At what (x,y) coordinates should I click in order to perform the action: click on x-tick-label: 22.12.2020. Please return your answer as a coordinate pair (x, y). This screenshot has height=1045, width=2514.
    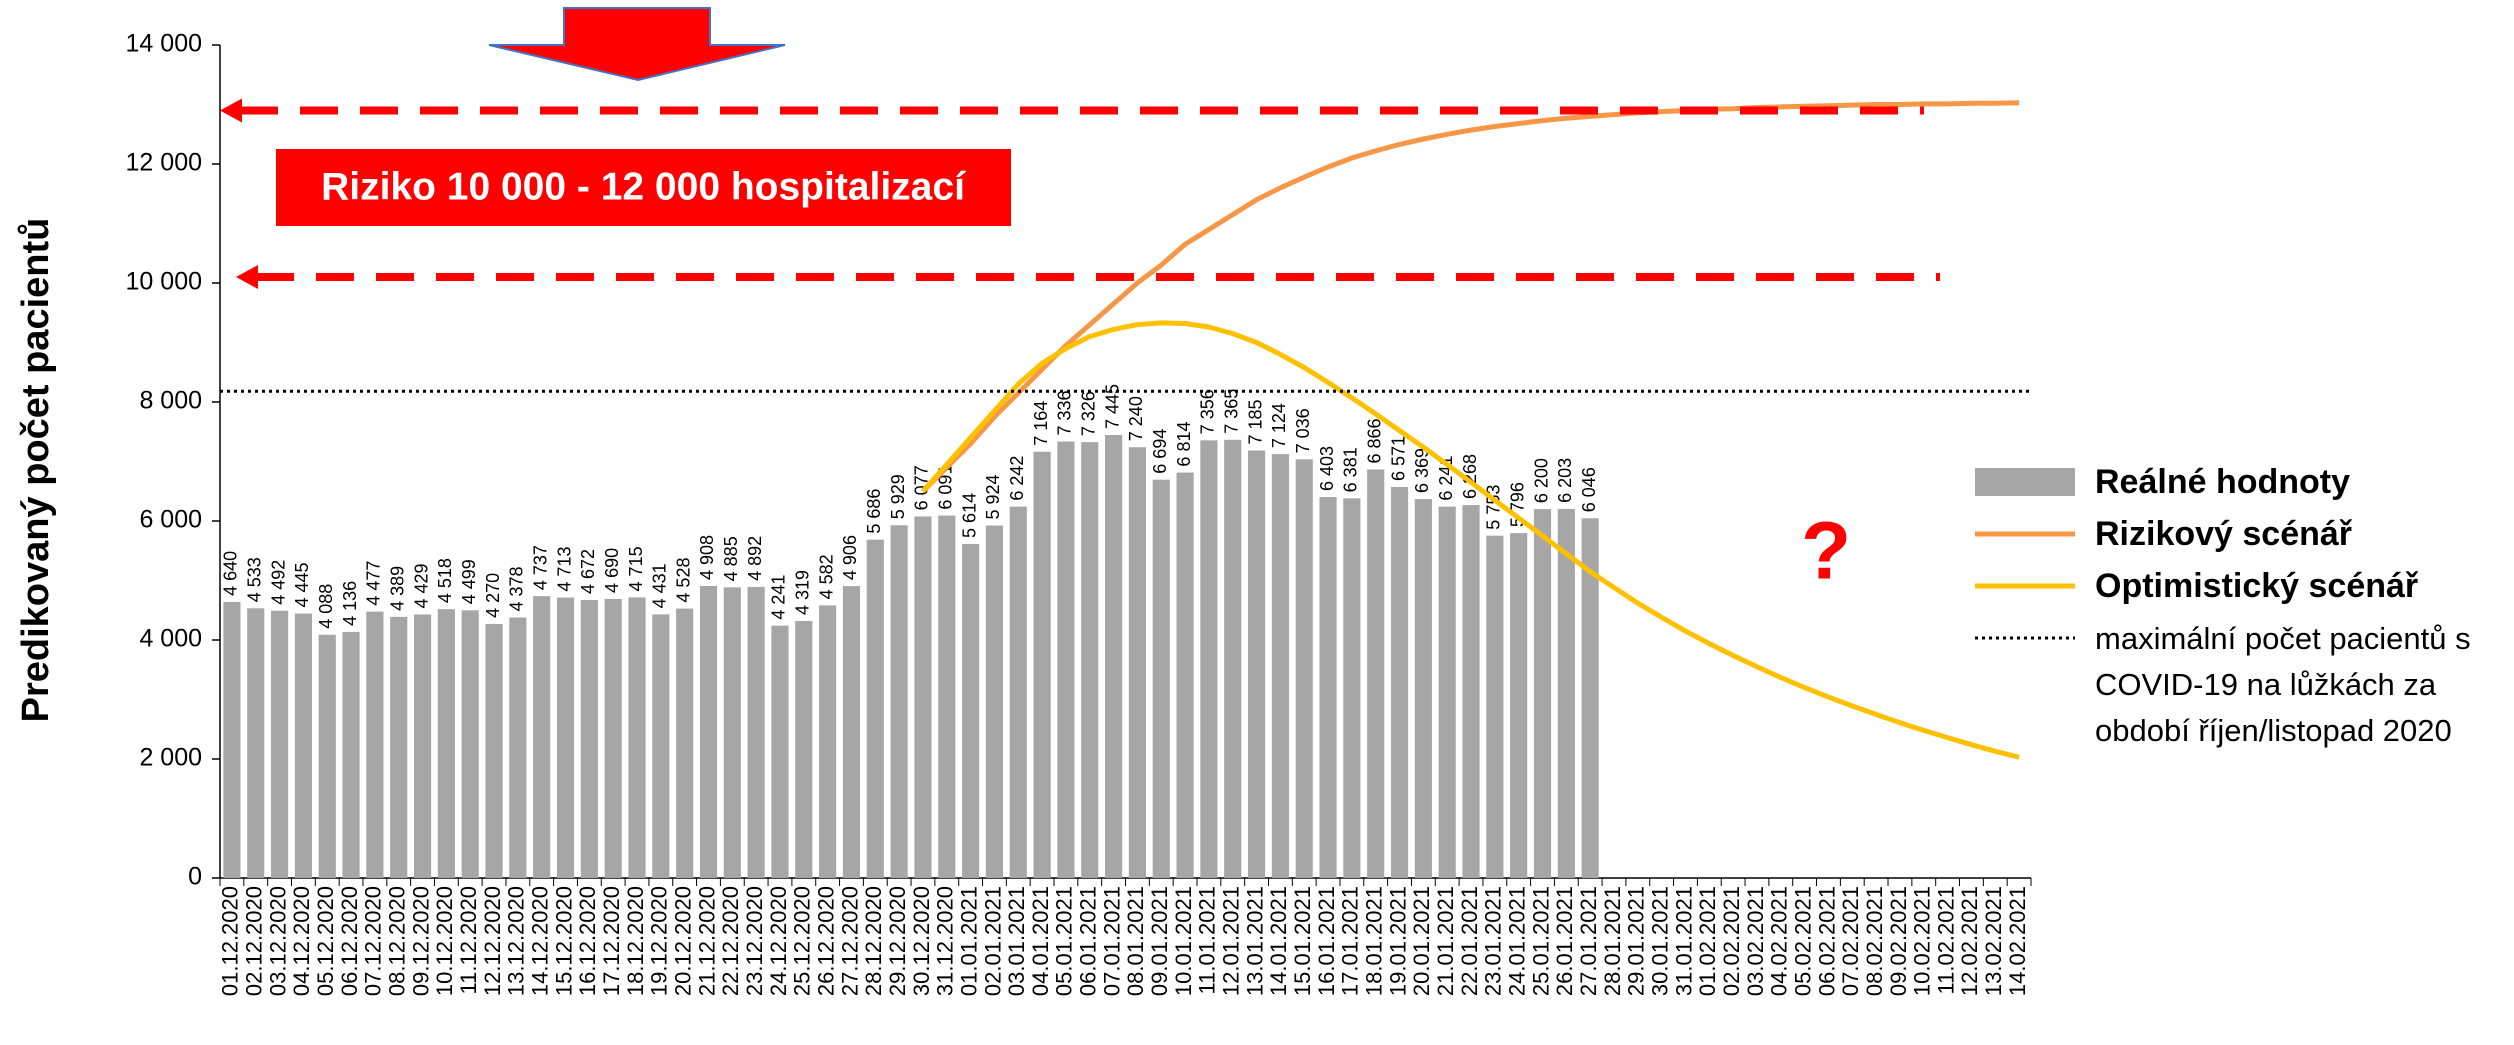
    Looking at the image, I should click on (730, 941).